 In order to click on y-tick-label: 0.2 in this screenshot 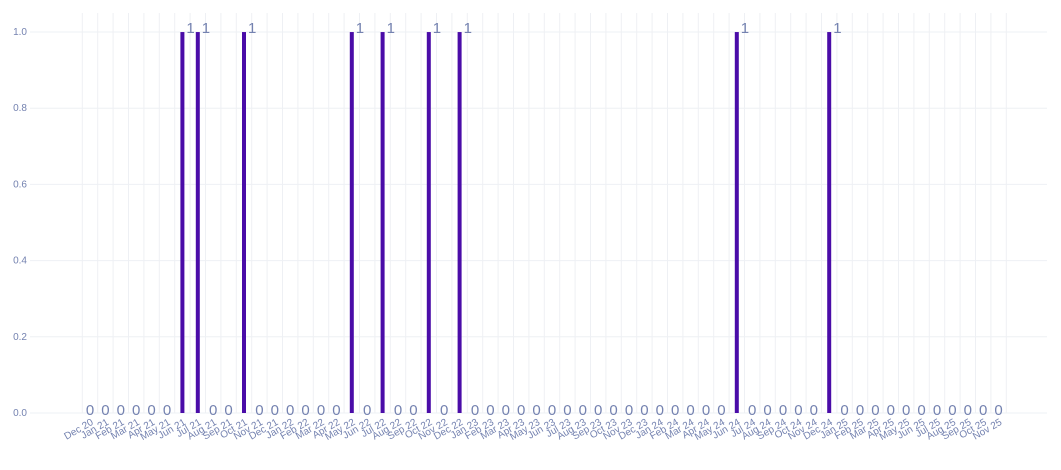, I will do `click(20, 337)`.